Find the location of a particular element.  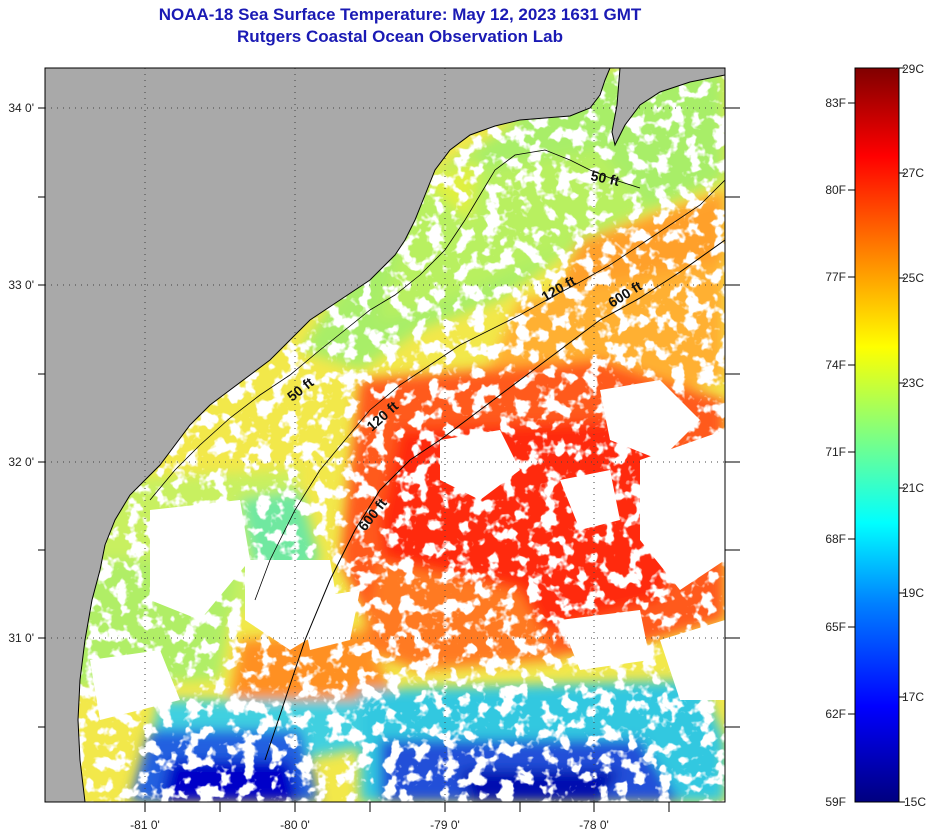

lat-tick-33: 33 0' is located at coordinates (21, 285).